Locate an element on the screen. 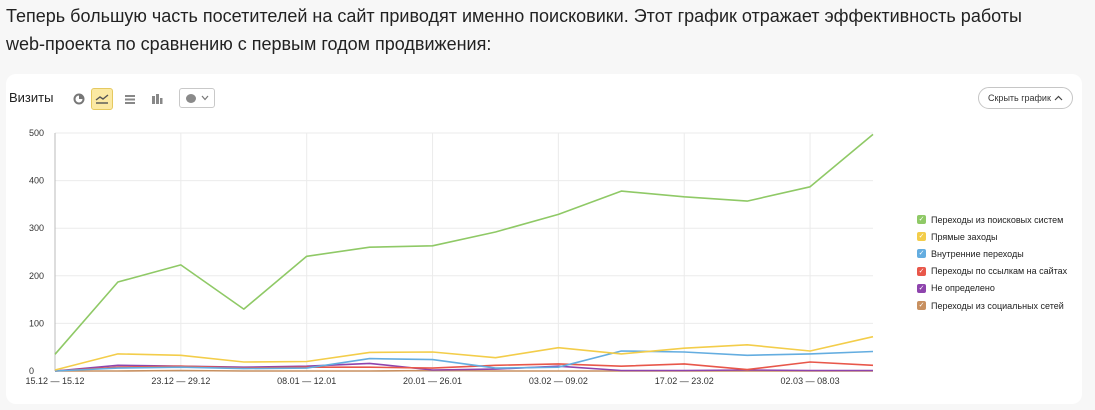 This screenshot has width=1095, height=410. y-tick-label: 100 is located at coordinates (36, 323).